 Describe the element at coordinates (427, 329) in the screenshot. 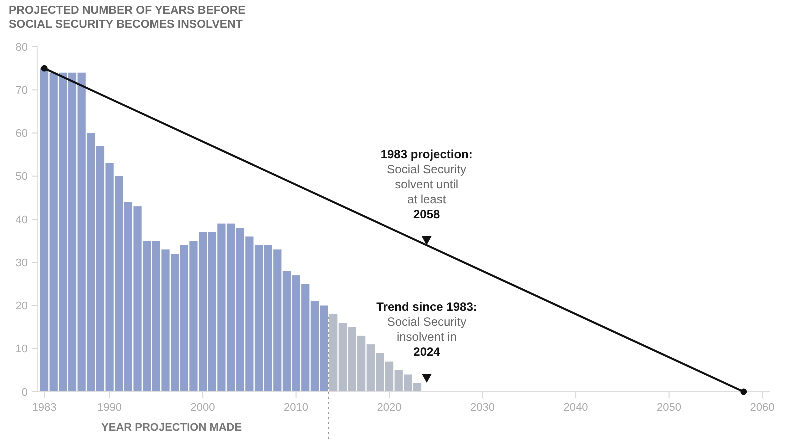

I see `annotation: Trend since 1983: Social Security insolvent in 2024` at that location.